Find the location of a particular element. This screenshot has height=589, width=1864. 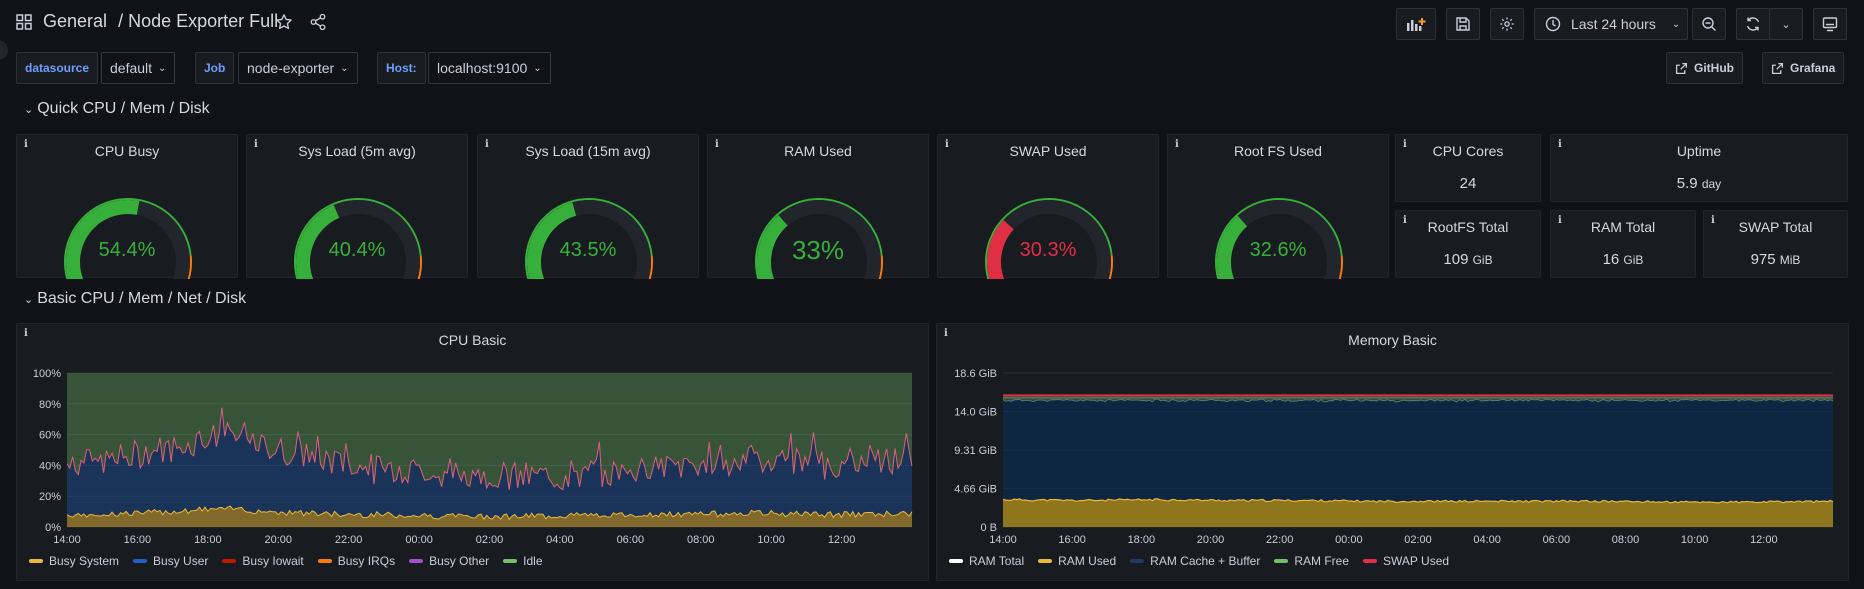

series-busy-system-area is located at coordinates (489, 516).